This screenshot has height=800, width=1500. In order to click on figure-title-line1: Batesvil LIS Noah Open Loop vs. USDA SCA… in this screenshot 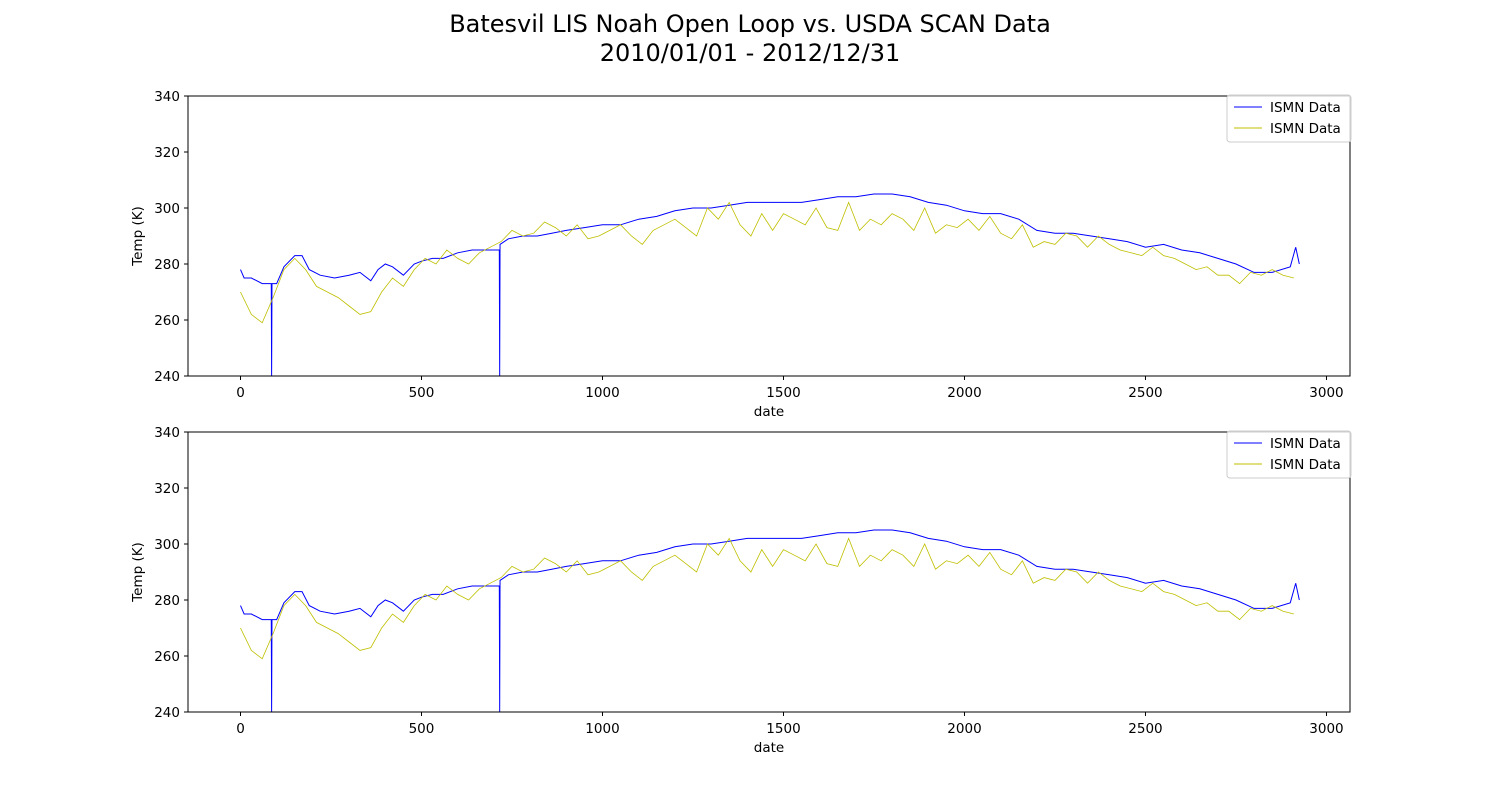, I will do `click(750, 24)`.